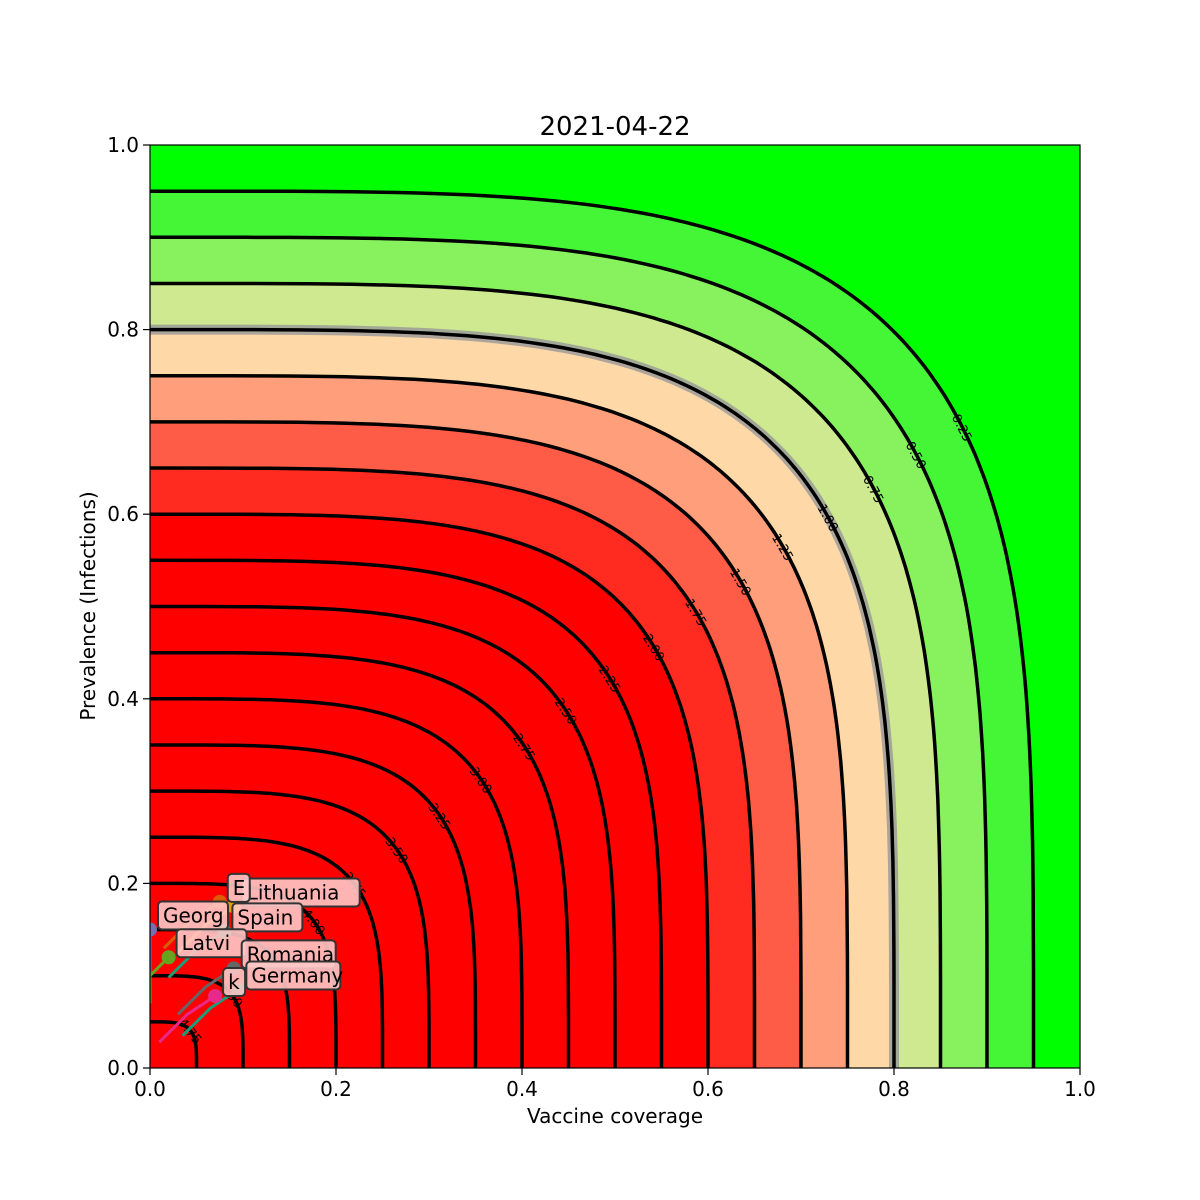 The width and height of the screenshot is (1200, 1200). What do you see at coordinates (193, 916) in the screenshot?
I see `country-label: Georg` at bounding box center [193, 916].